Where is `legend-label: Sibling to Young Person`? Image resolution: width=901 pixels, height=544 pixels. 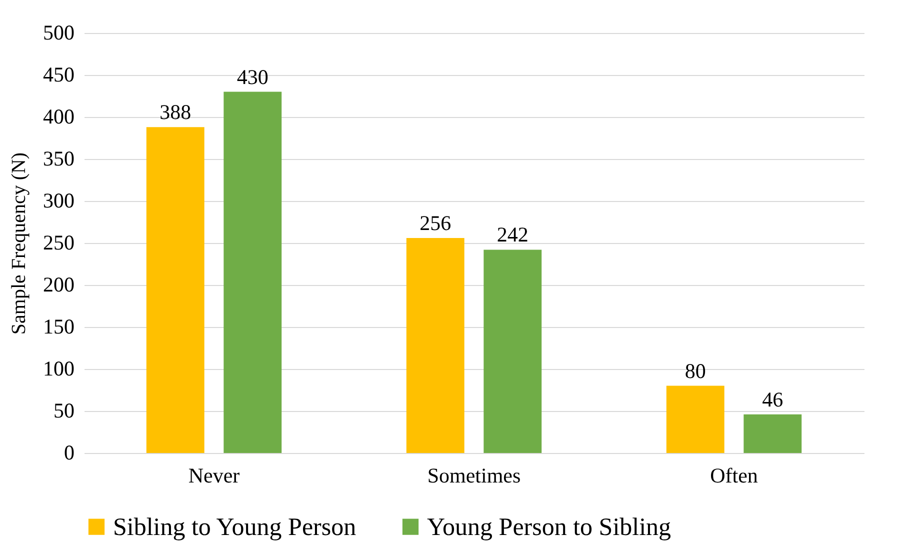 legend-label: Sibling to Young Person is located at coordinates (235, 527).